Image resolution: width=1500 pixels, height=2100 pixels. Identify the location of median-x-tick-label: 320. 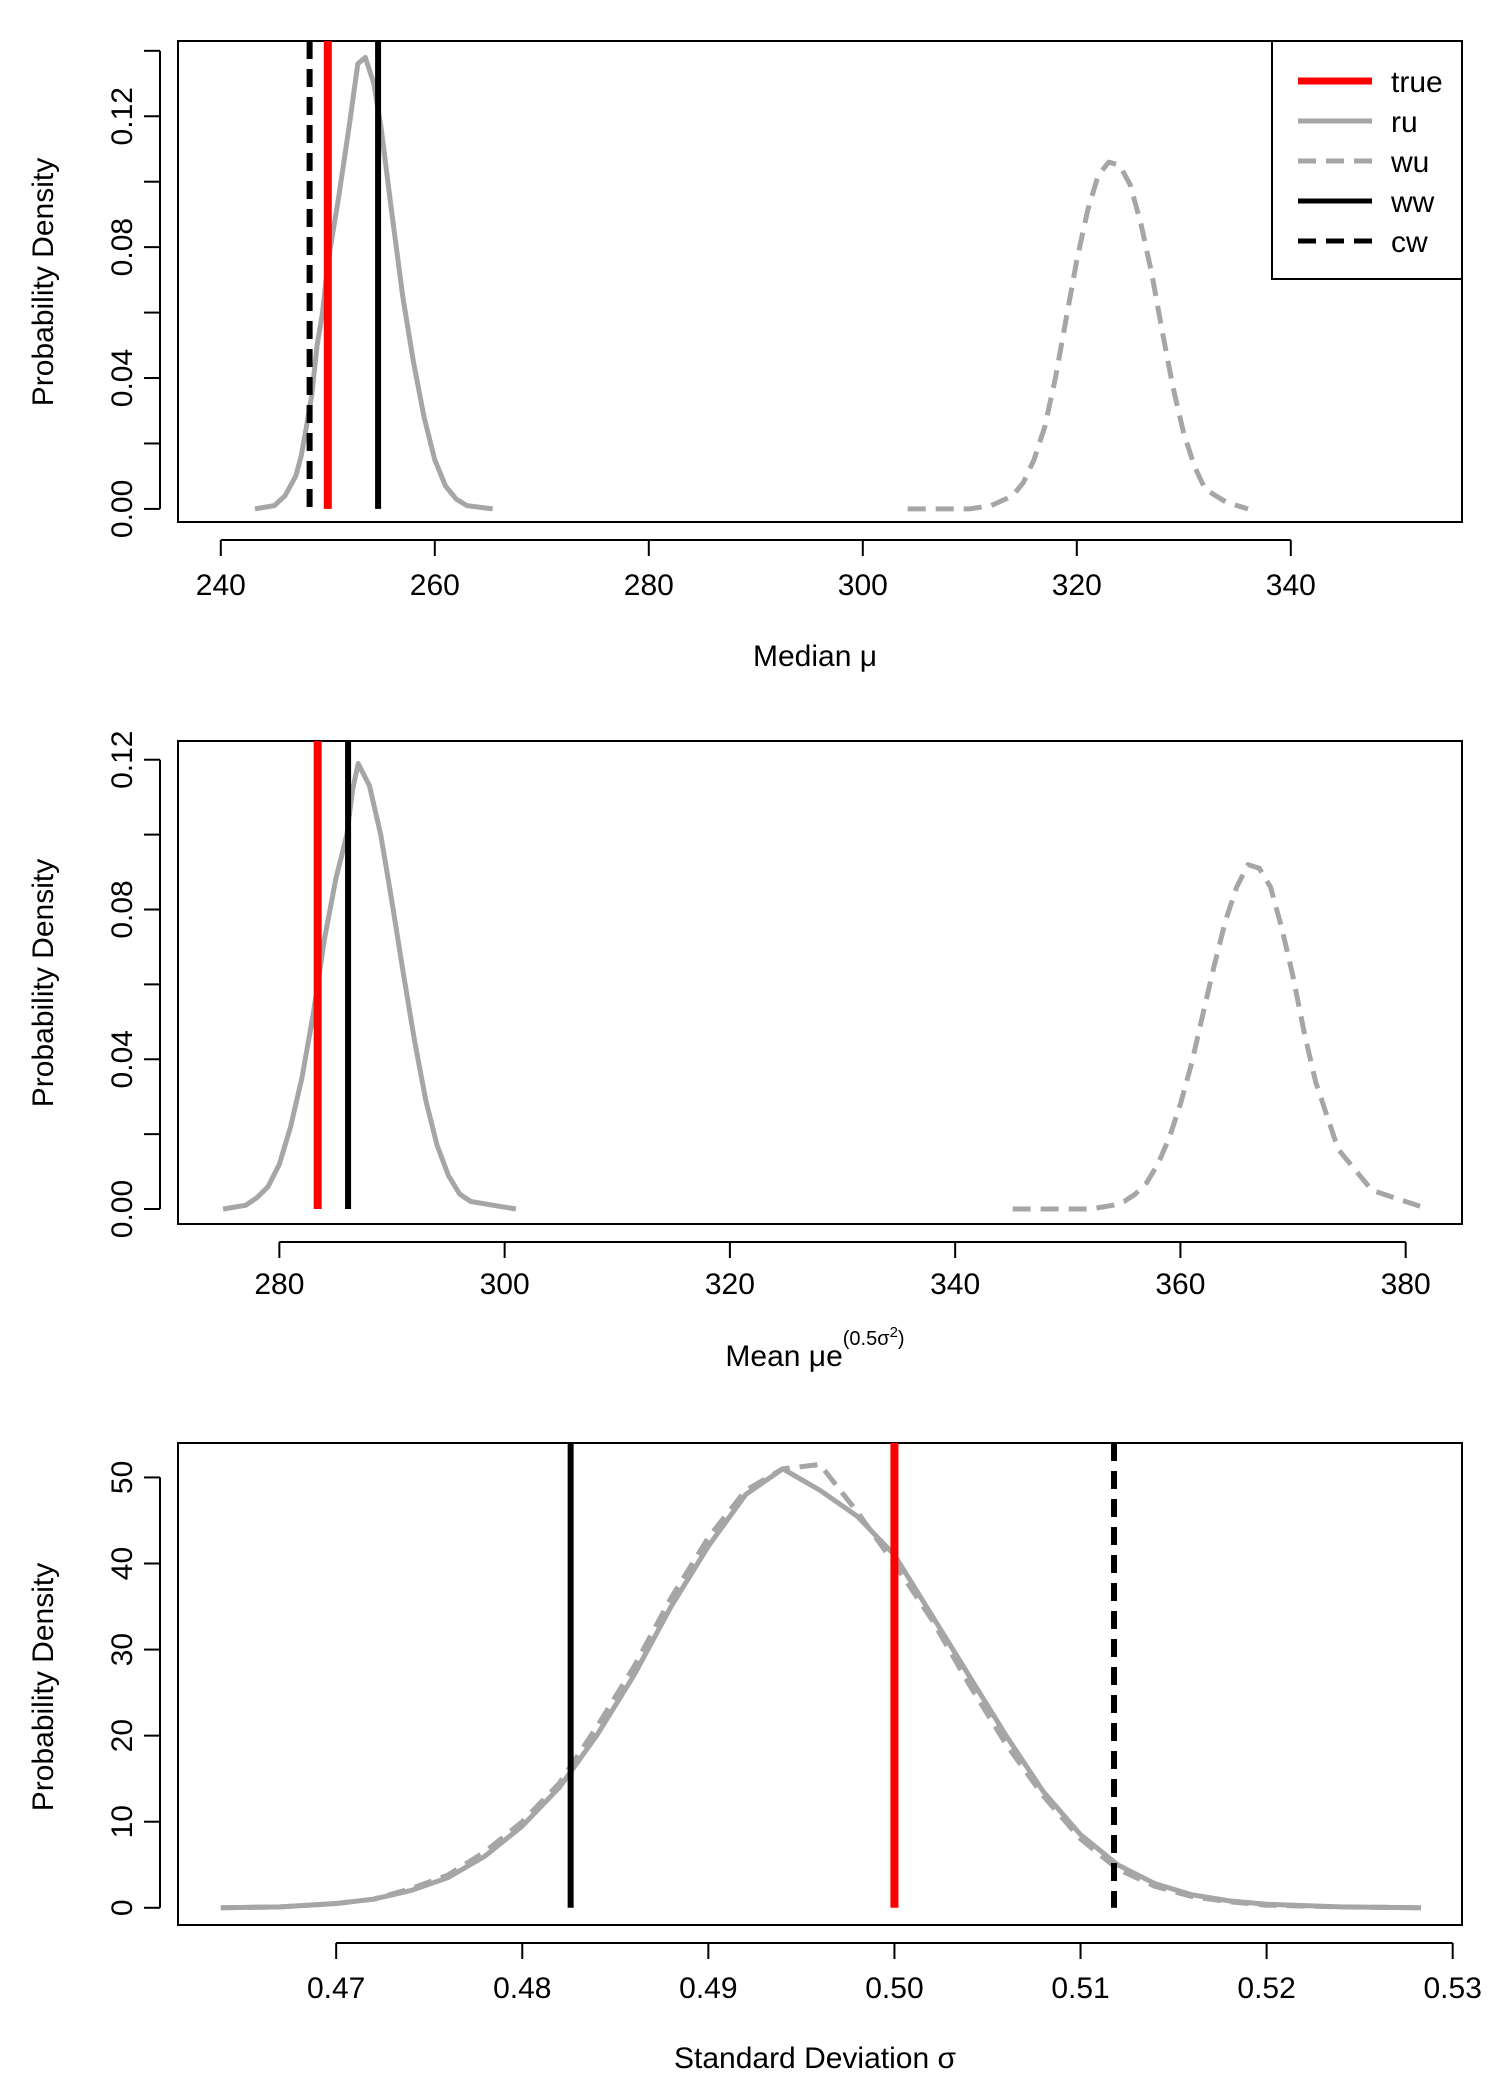
(1077, 585).